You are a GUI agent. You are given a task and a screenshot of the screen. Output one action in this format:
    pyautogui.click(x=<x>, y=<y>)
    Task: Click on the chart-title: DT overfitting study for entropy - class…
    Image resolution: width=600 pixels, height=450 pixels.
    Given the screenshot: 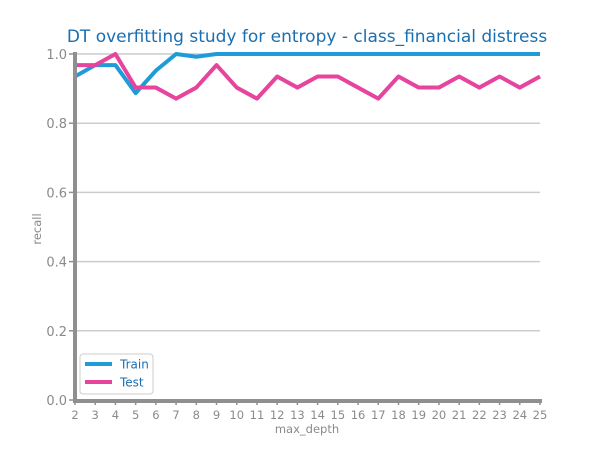 What is the action you would take?
    pyautogui.click(x=307, y=37)
    